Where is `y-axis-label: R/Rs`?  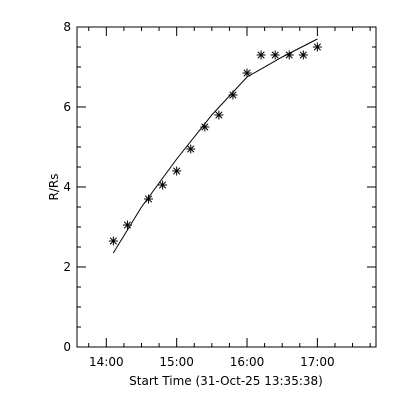 y-axis-label: R/Rs is located at coordinates (54, 187).